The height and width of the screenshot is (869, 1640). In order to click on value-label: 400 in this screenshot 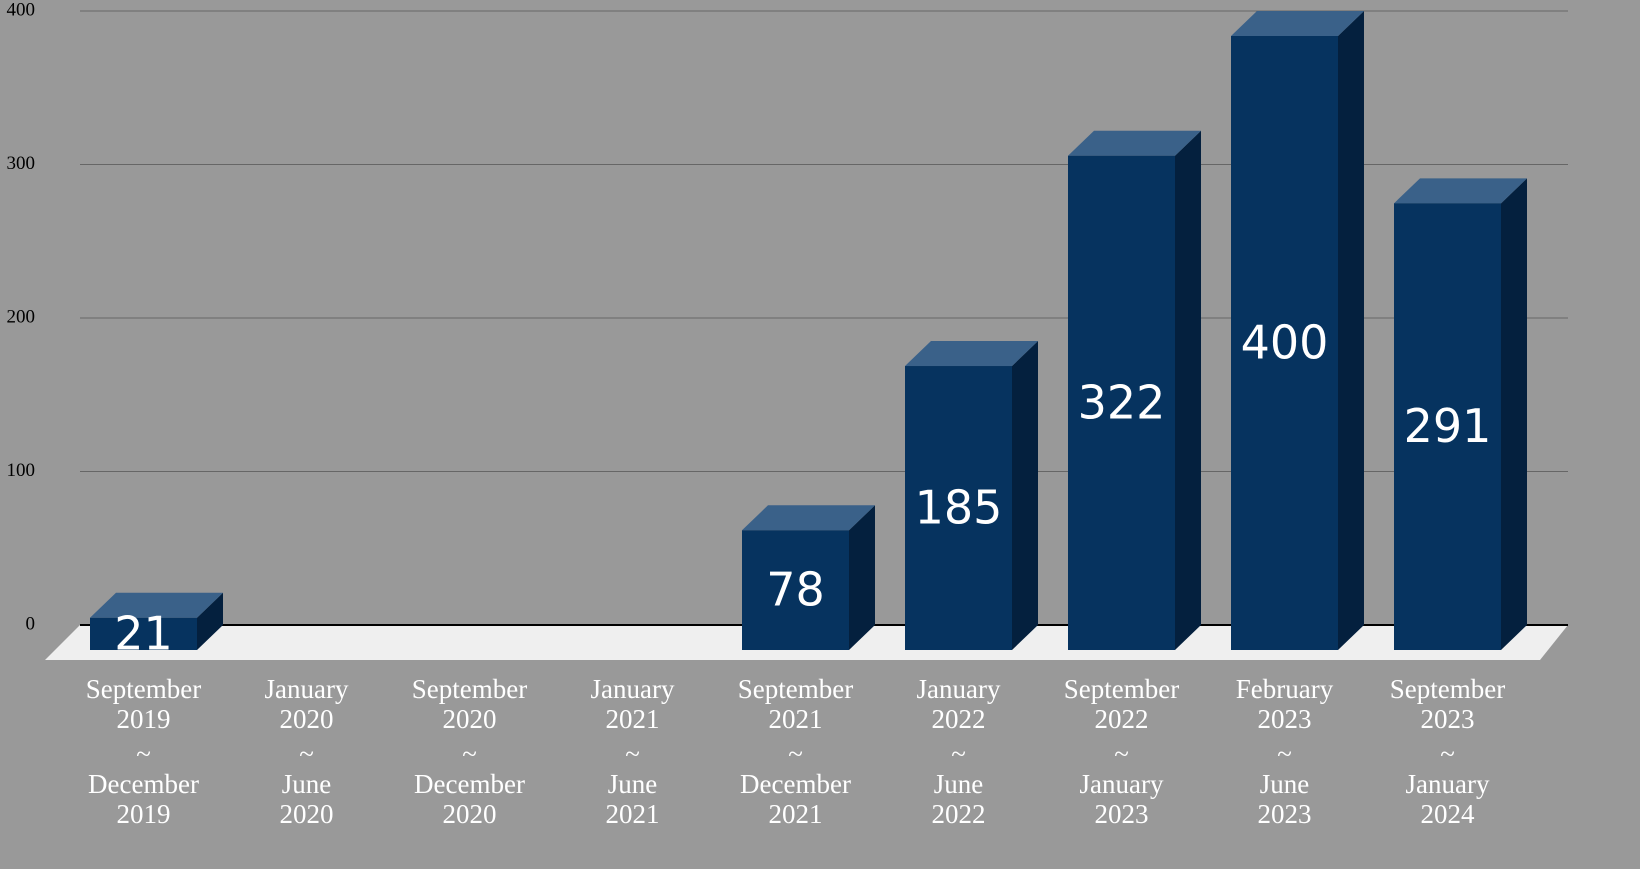, I will do `click(1285, 343)`.